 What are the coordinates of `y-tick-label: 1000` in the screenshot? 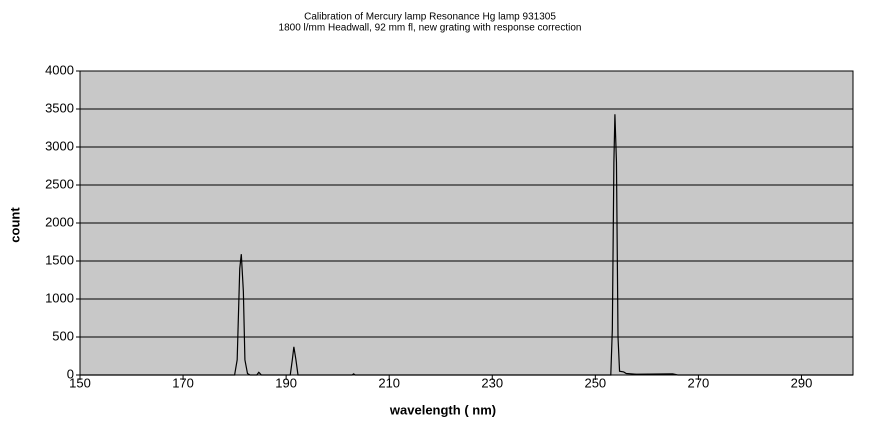 It's located at (59, 297).